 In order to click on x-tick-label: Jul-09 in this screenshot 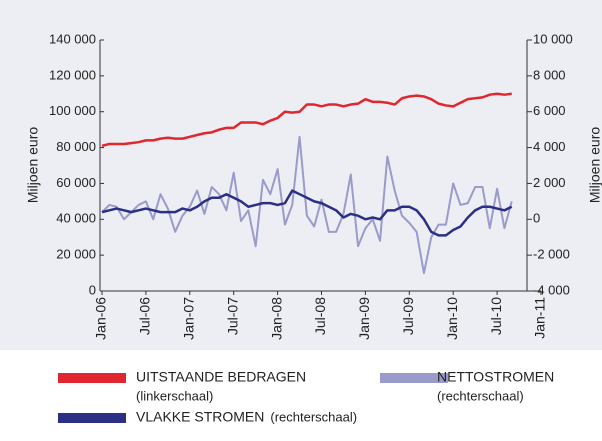, I will do `click(408, 316)`.